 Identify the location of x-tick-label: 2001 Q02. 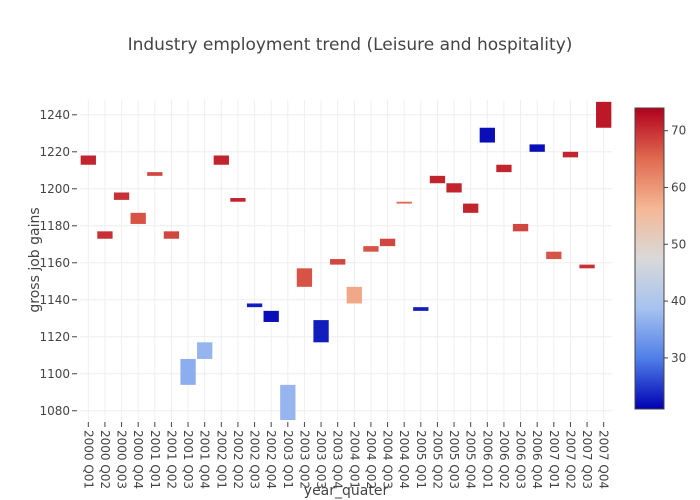
(171, 459).